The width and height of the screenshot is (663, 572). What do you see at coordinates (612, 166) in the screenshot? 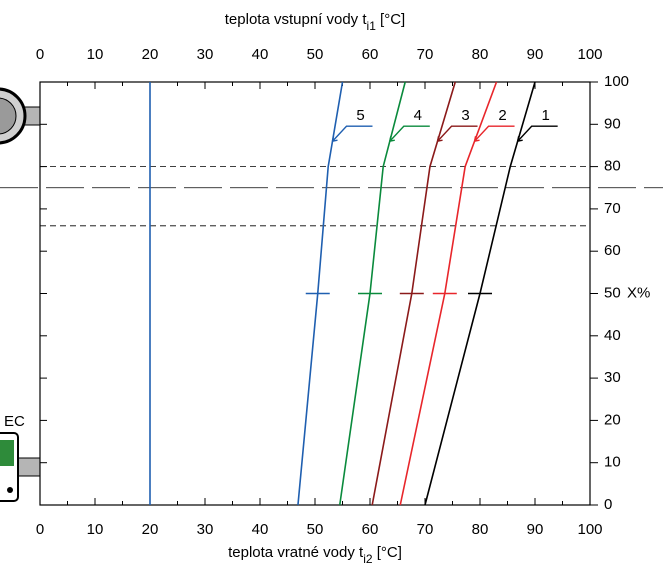
I see `y-tick-label: 80` at bounding box center [612, 166].